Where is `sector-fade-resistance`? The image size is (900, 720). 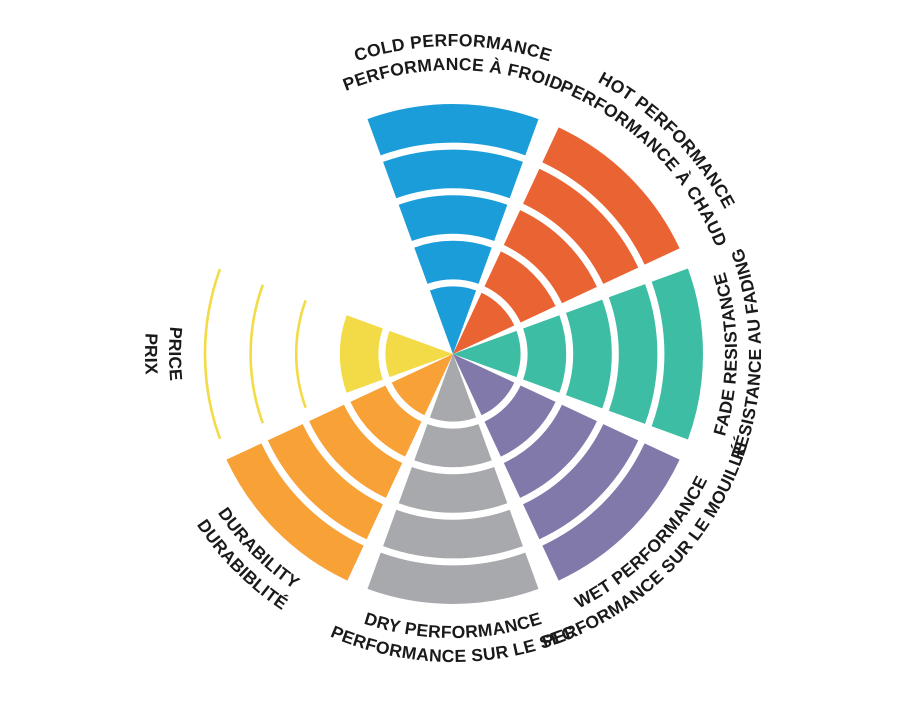 sector-fade-resistance is located at coordinates (578, 354).